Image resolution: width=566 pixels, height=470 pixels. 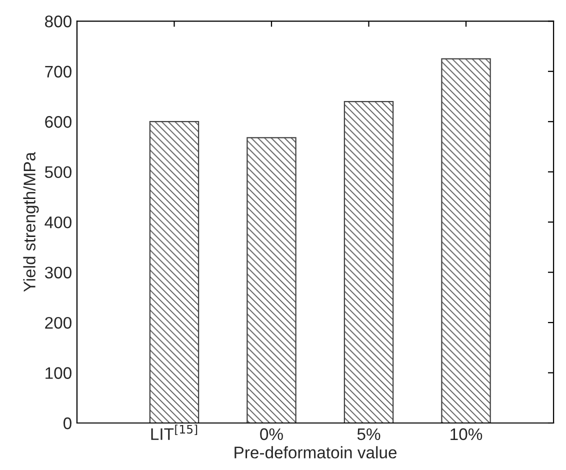 What do you see at coordinates (31, 222) in the screenshot?
I see `y-axis-title: Yield strength/MPa` at bounding box center [31, 222].